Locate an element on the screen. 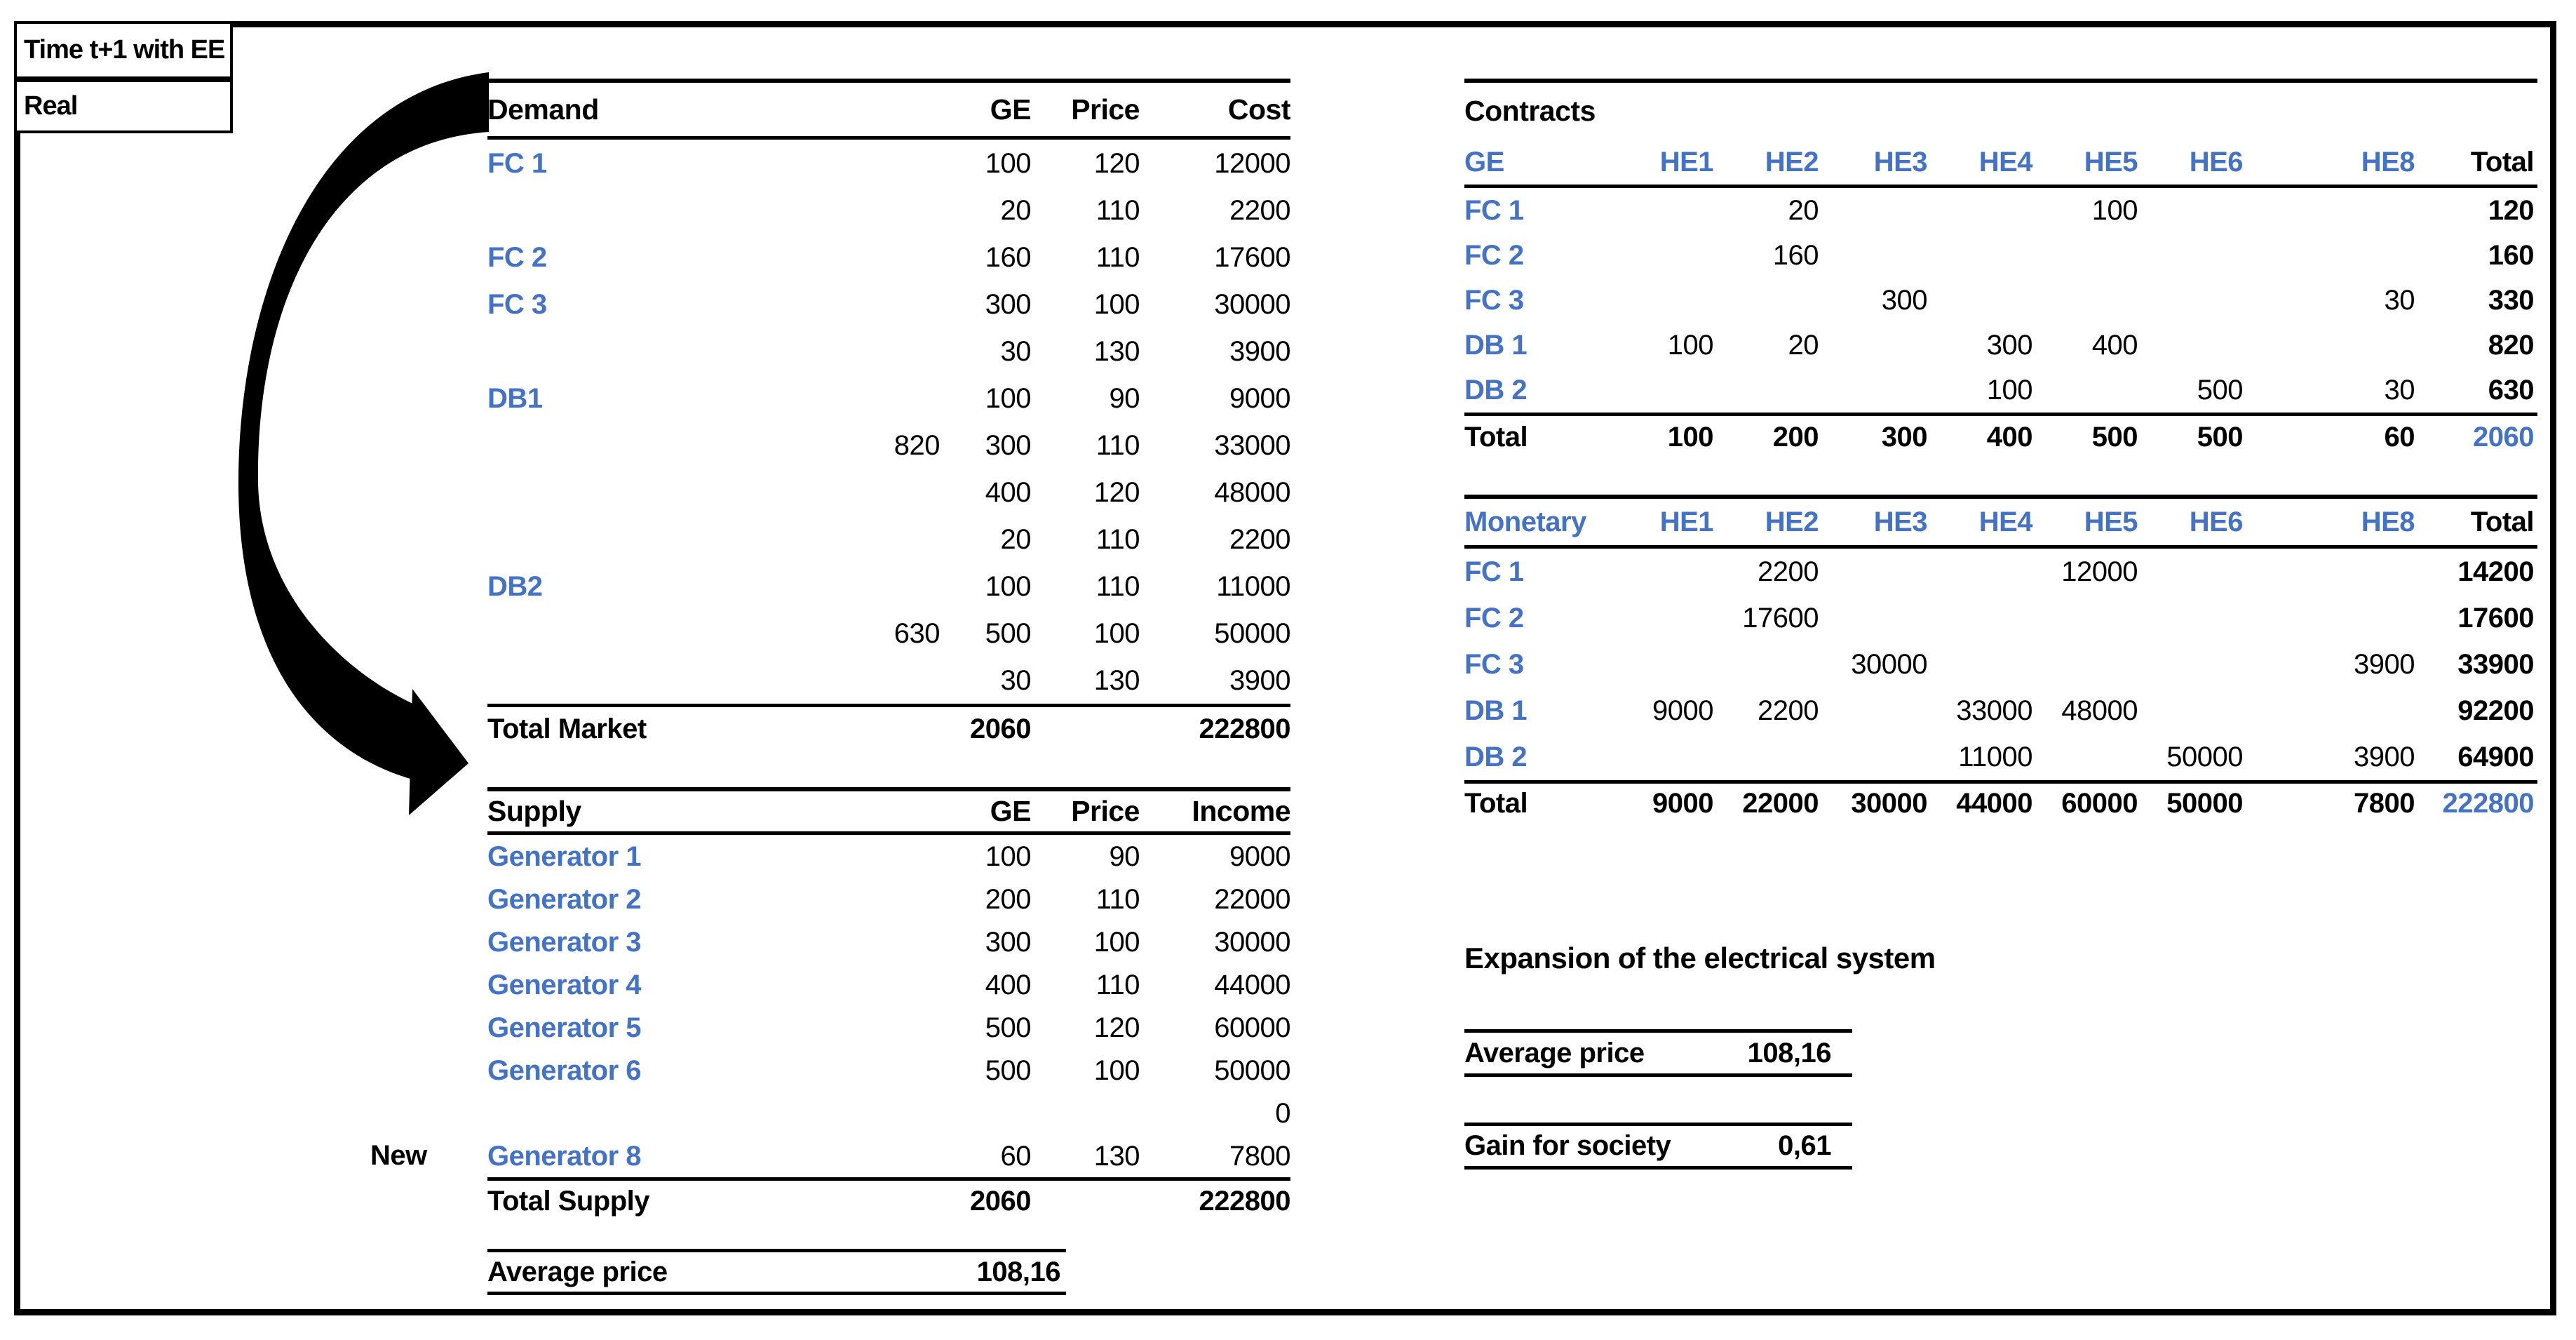 This screenshot has width=2576, height=1340. column-total: 60000 is located at coordinates (2099, 803).